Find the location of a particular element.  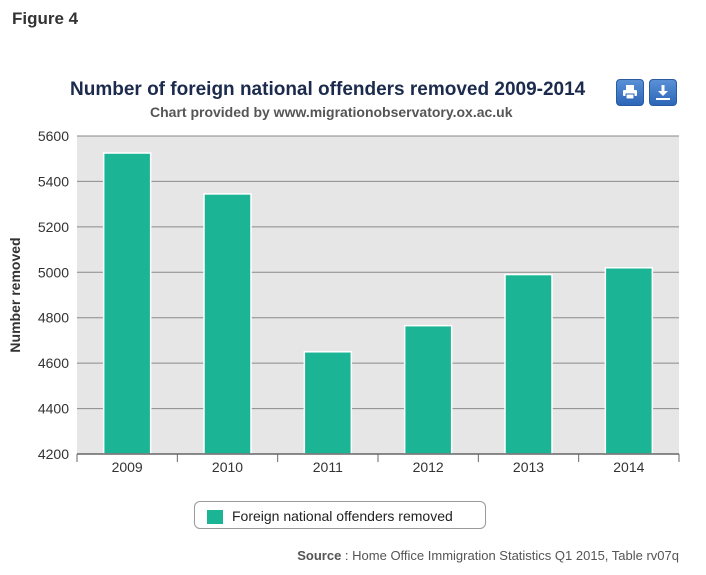

x-tick-label: 2010 is located at coordinates (227, 467).